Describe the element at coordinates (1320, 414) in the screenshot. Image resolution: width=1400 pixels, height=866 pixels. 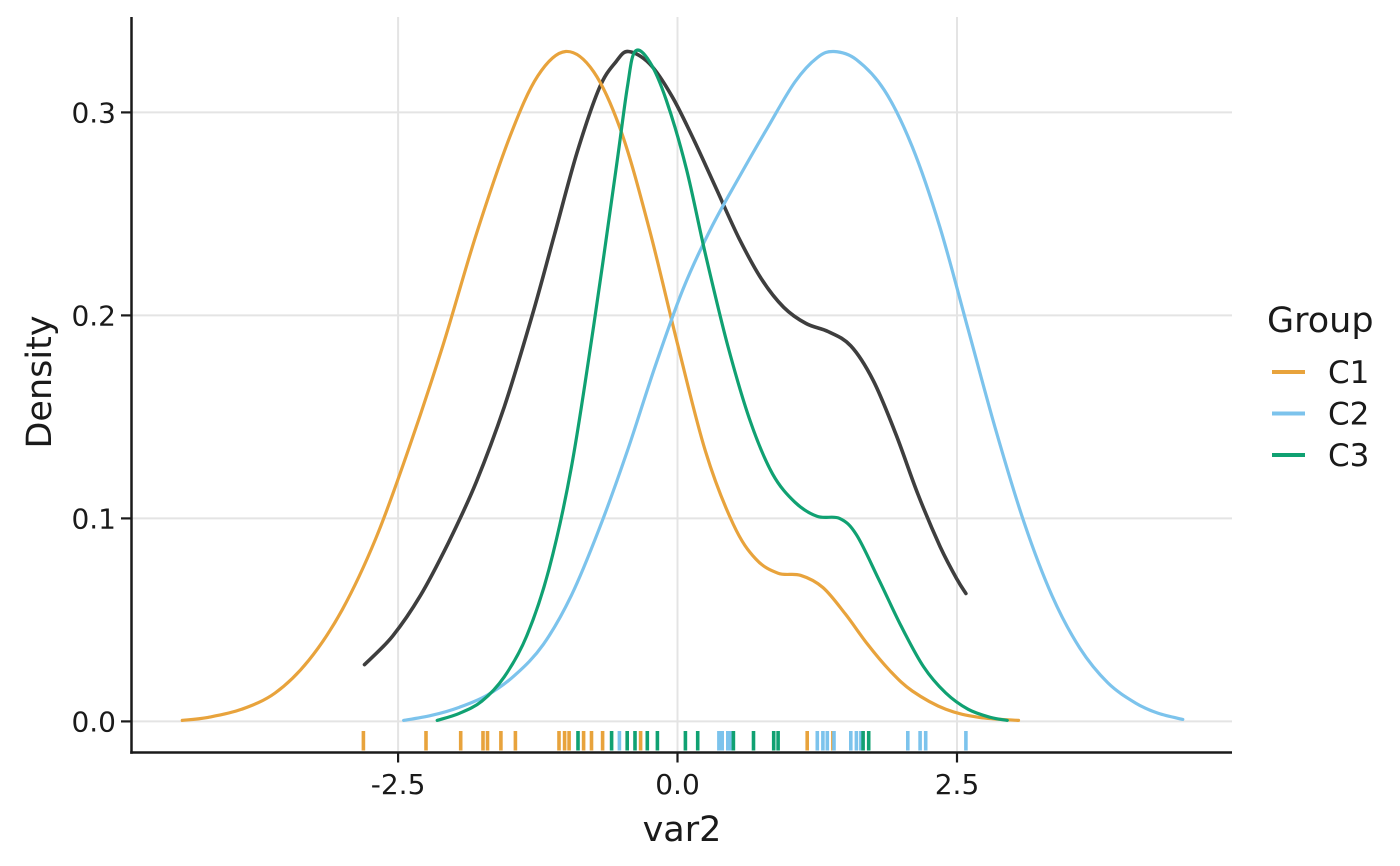
I see `legend-entries: C1 C2 C3` at that location.